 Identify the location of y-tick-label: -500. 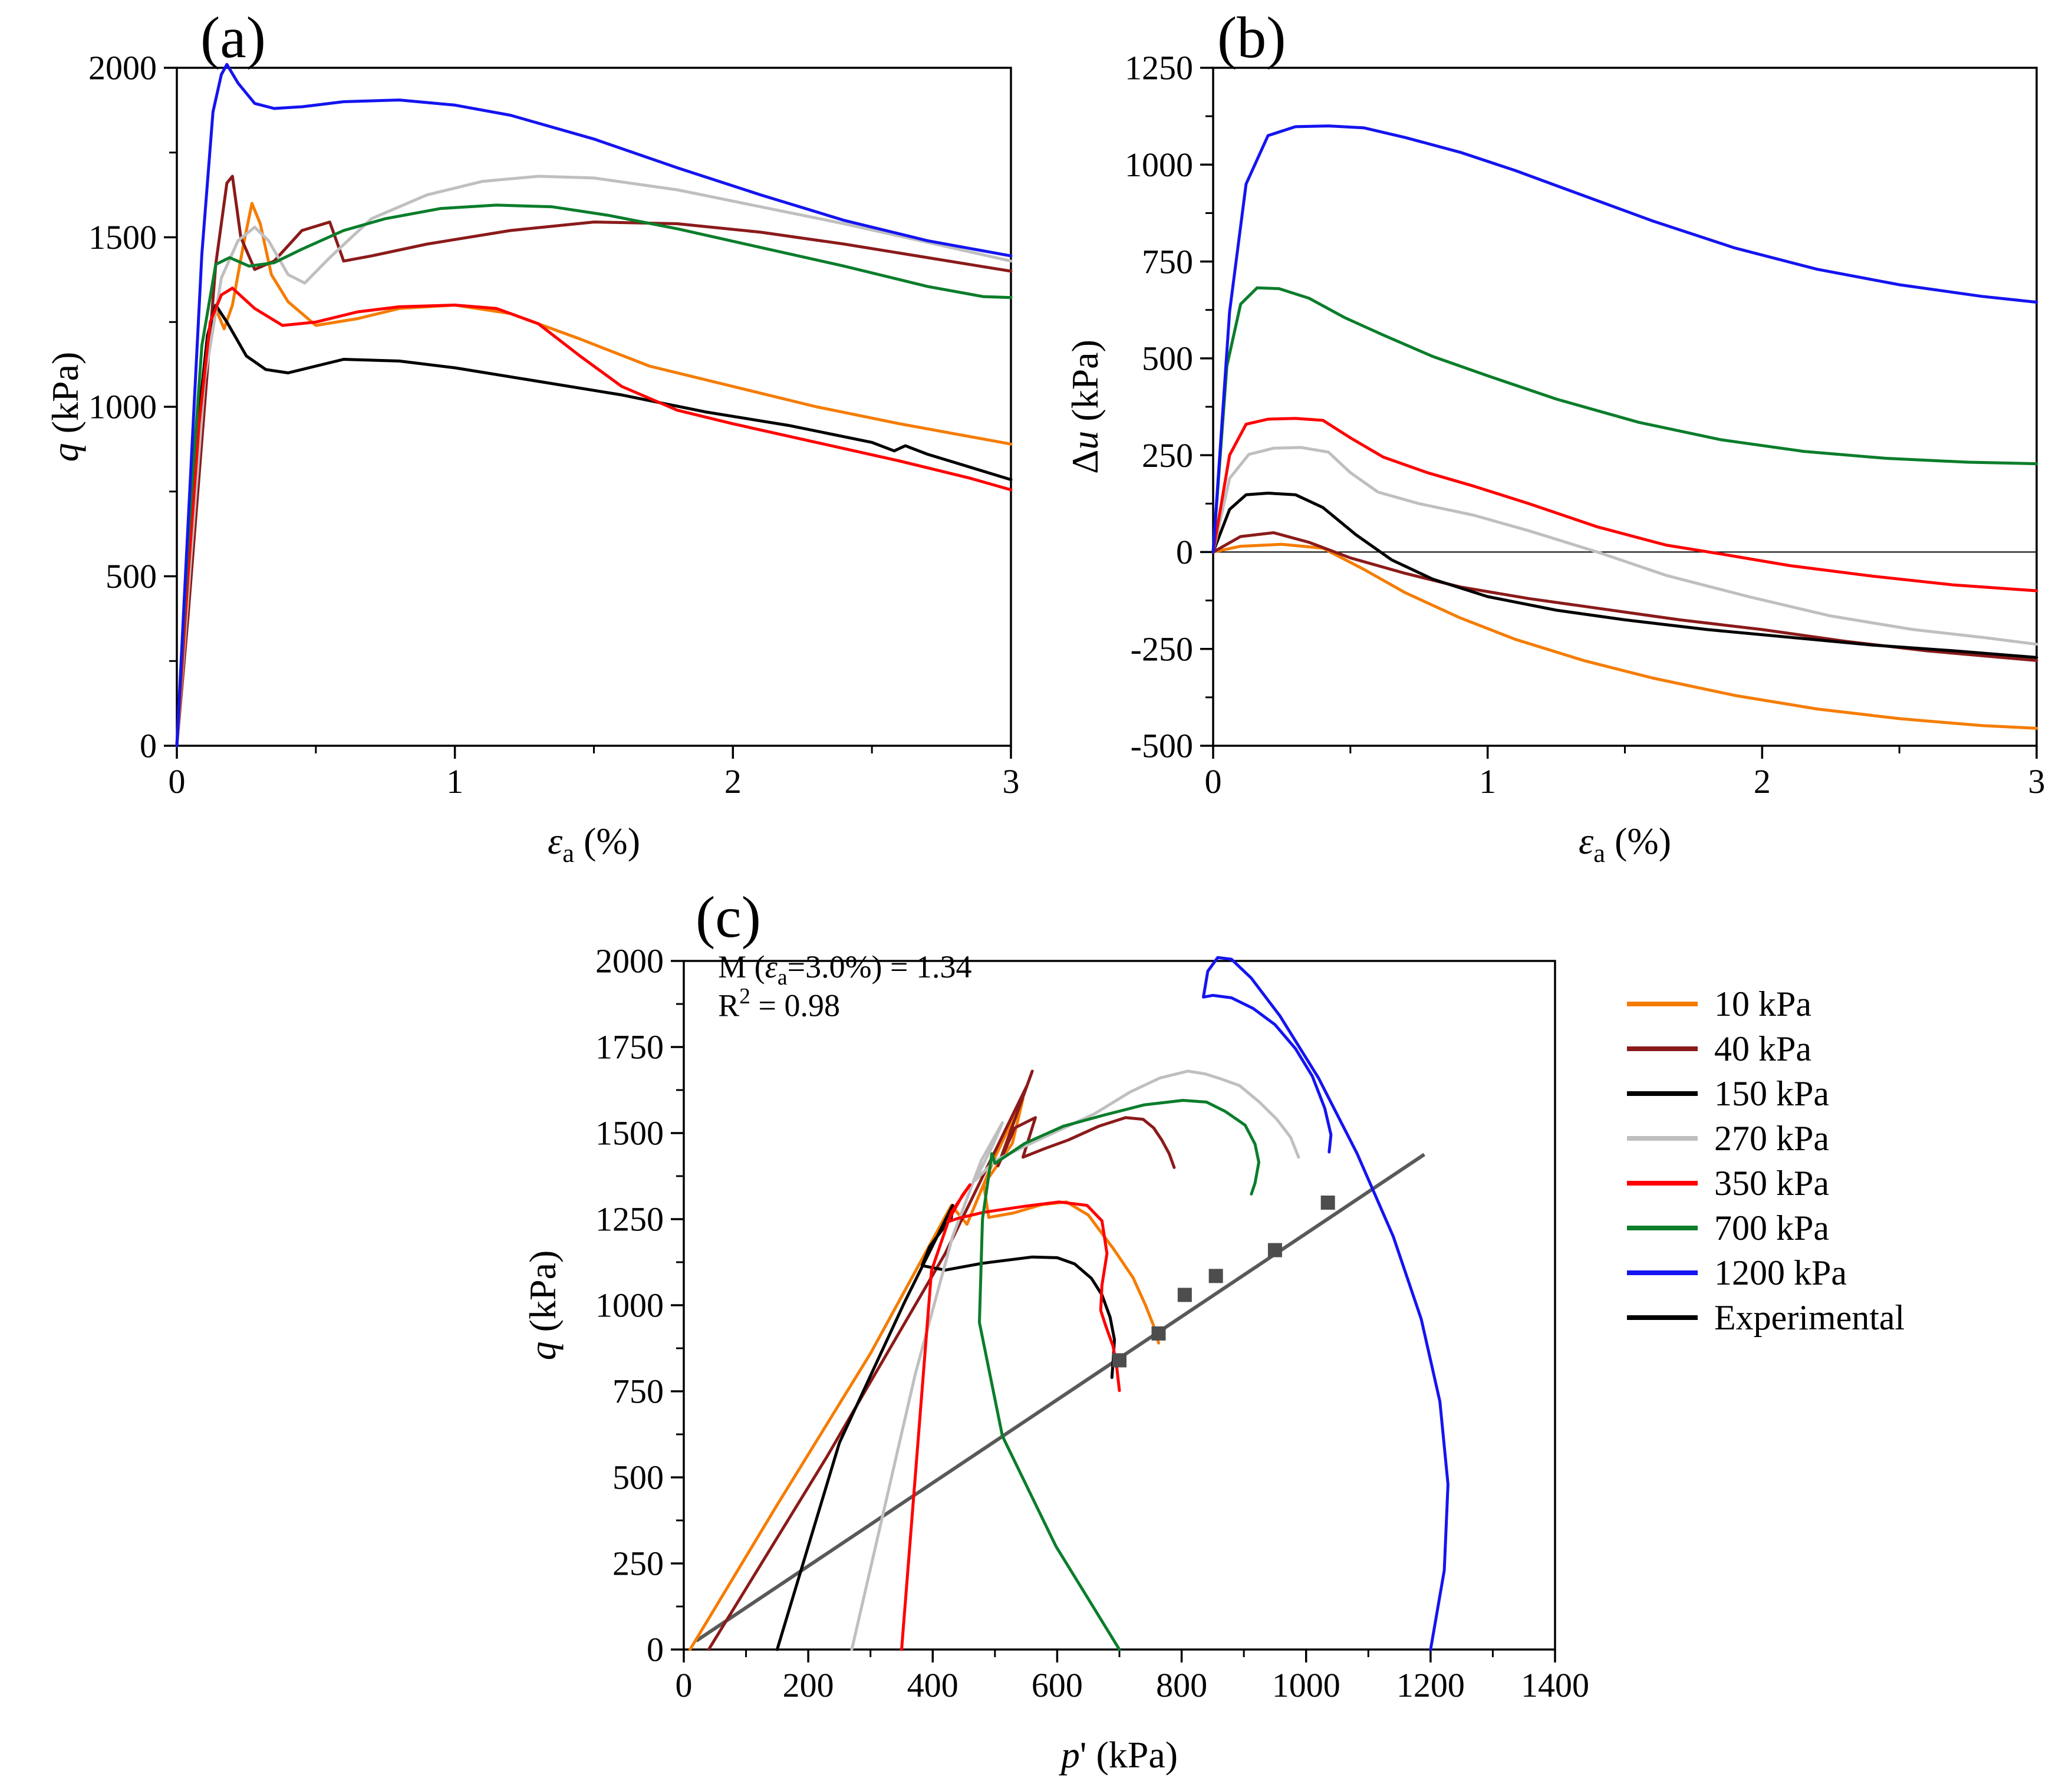
(1162, 746).